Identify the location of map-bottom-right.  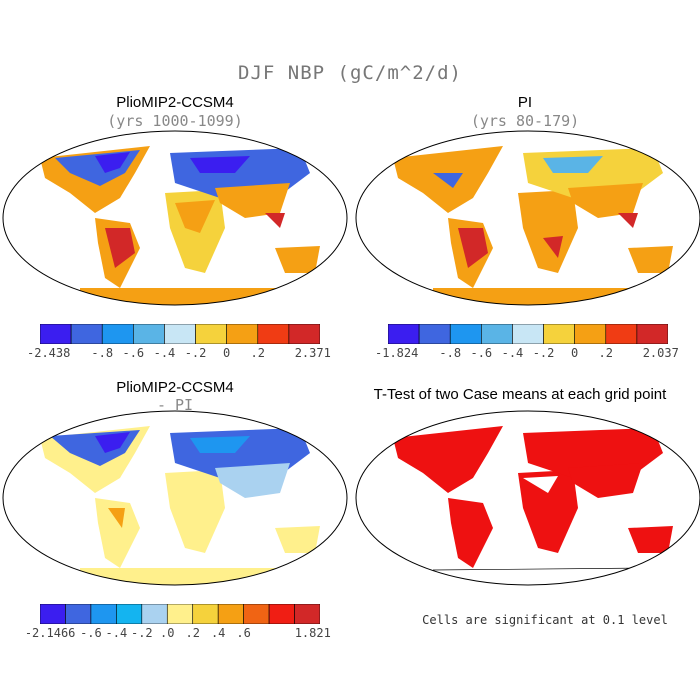
(527, 498).